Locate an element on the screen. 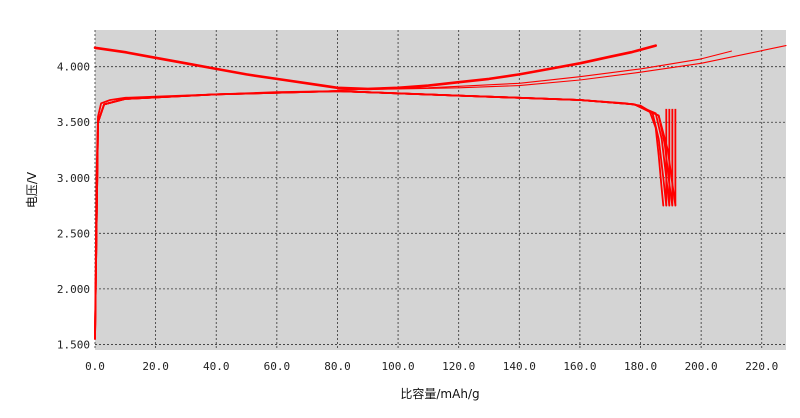 This screenshot has width=800, height=418. y-tick-label: 2.500 is located at coordinates (73, 233).